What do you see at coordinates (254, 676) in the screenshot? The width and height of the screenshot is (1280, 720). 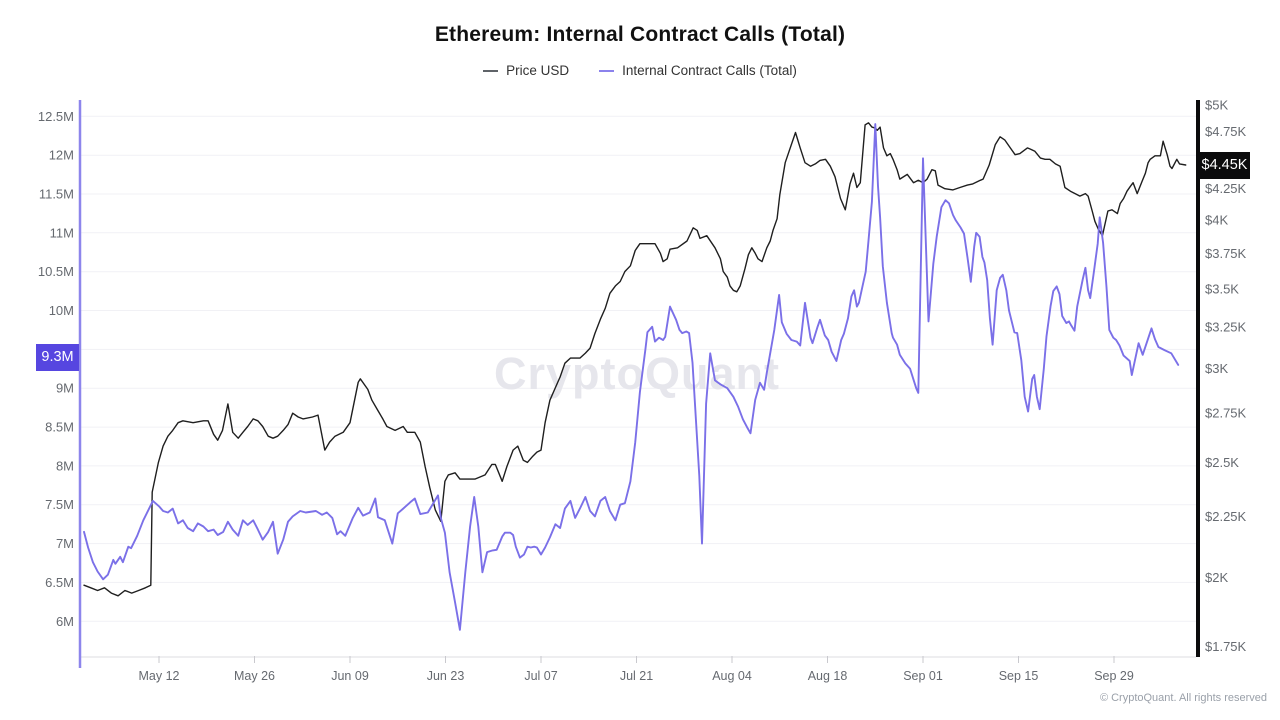 I see `x-tick-label: May 26` at bounding box center [254, 676].